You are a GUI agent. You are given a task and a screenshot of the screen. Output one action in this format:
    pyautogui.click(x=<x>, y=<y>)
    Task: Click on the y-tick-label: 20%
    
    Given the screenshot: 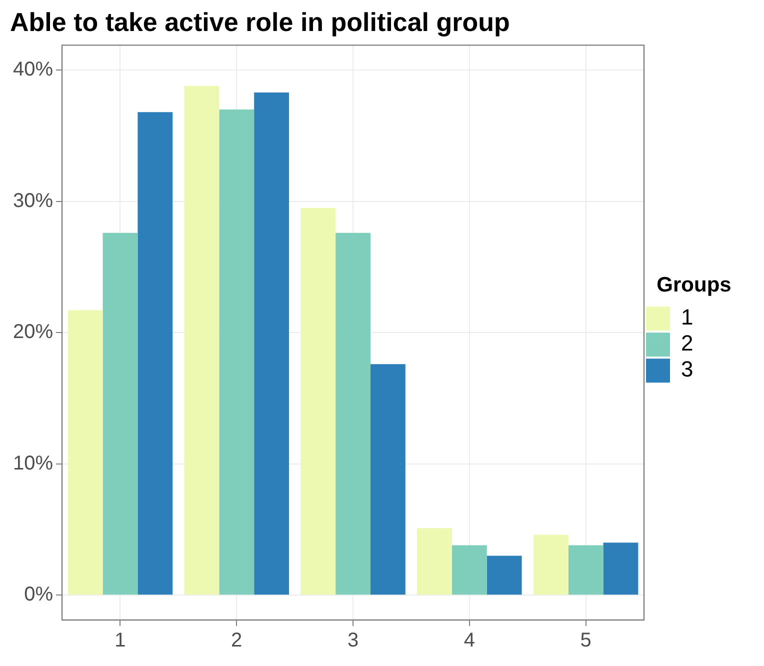 What is the action you would take?
    pyautogui.click(x=33, y=332)
    